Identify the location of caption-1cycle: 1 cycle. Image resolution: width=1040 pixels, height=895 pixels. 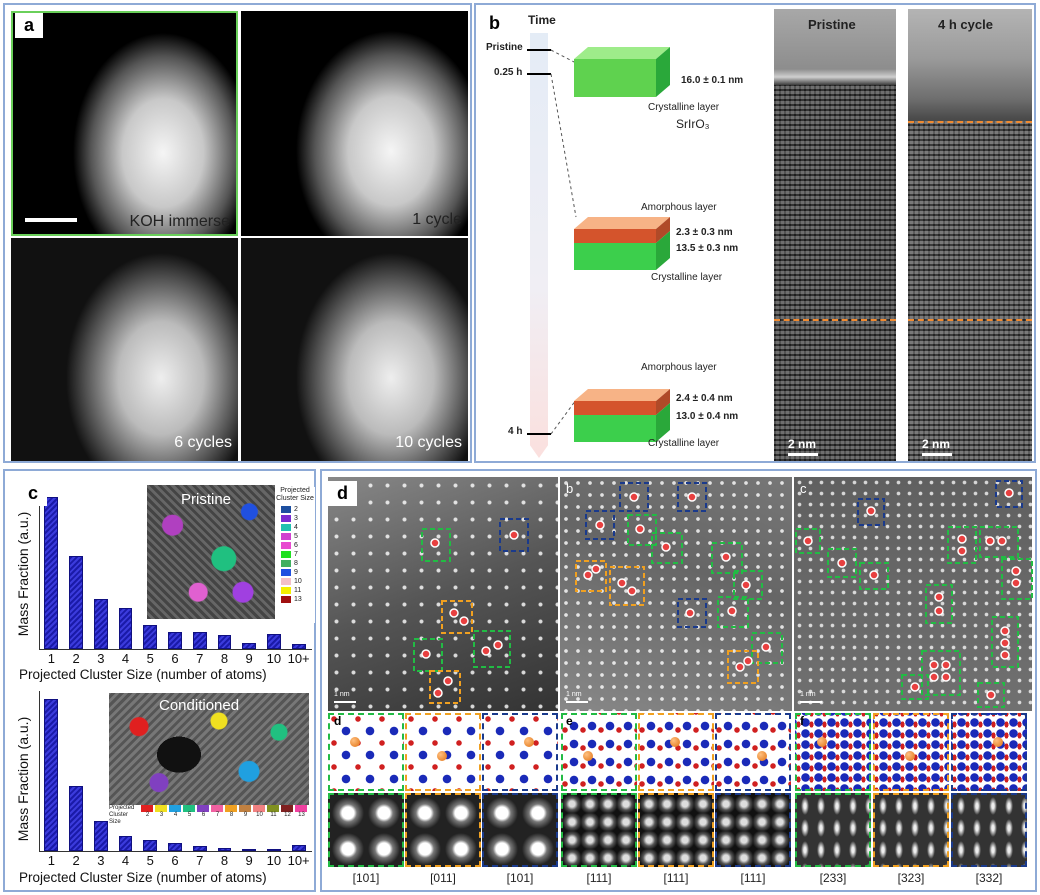
(437, 219).